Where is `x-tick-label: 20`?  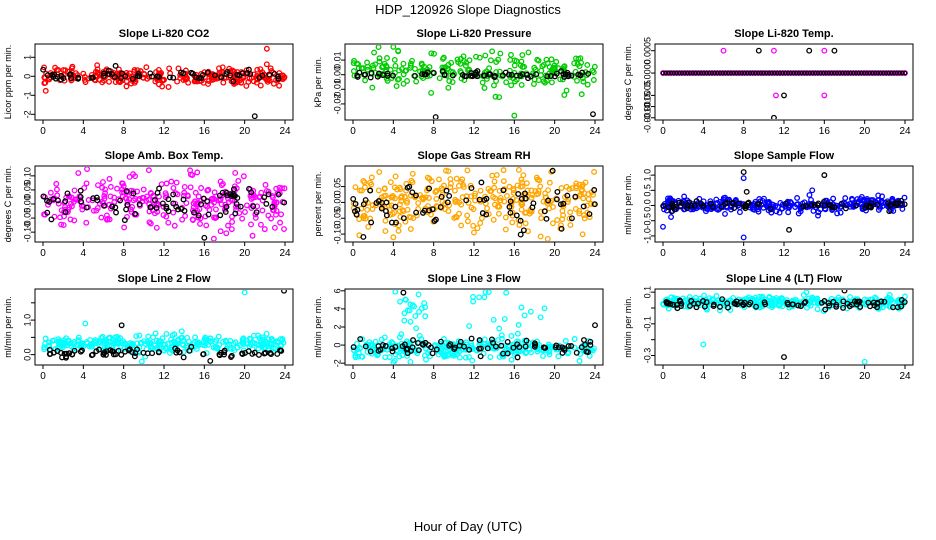
x-tick-label: 20 is located at coordinates (245, 131).